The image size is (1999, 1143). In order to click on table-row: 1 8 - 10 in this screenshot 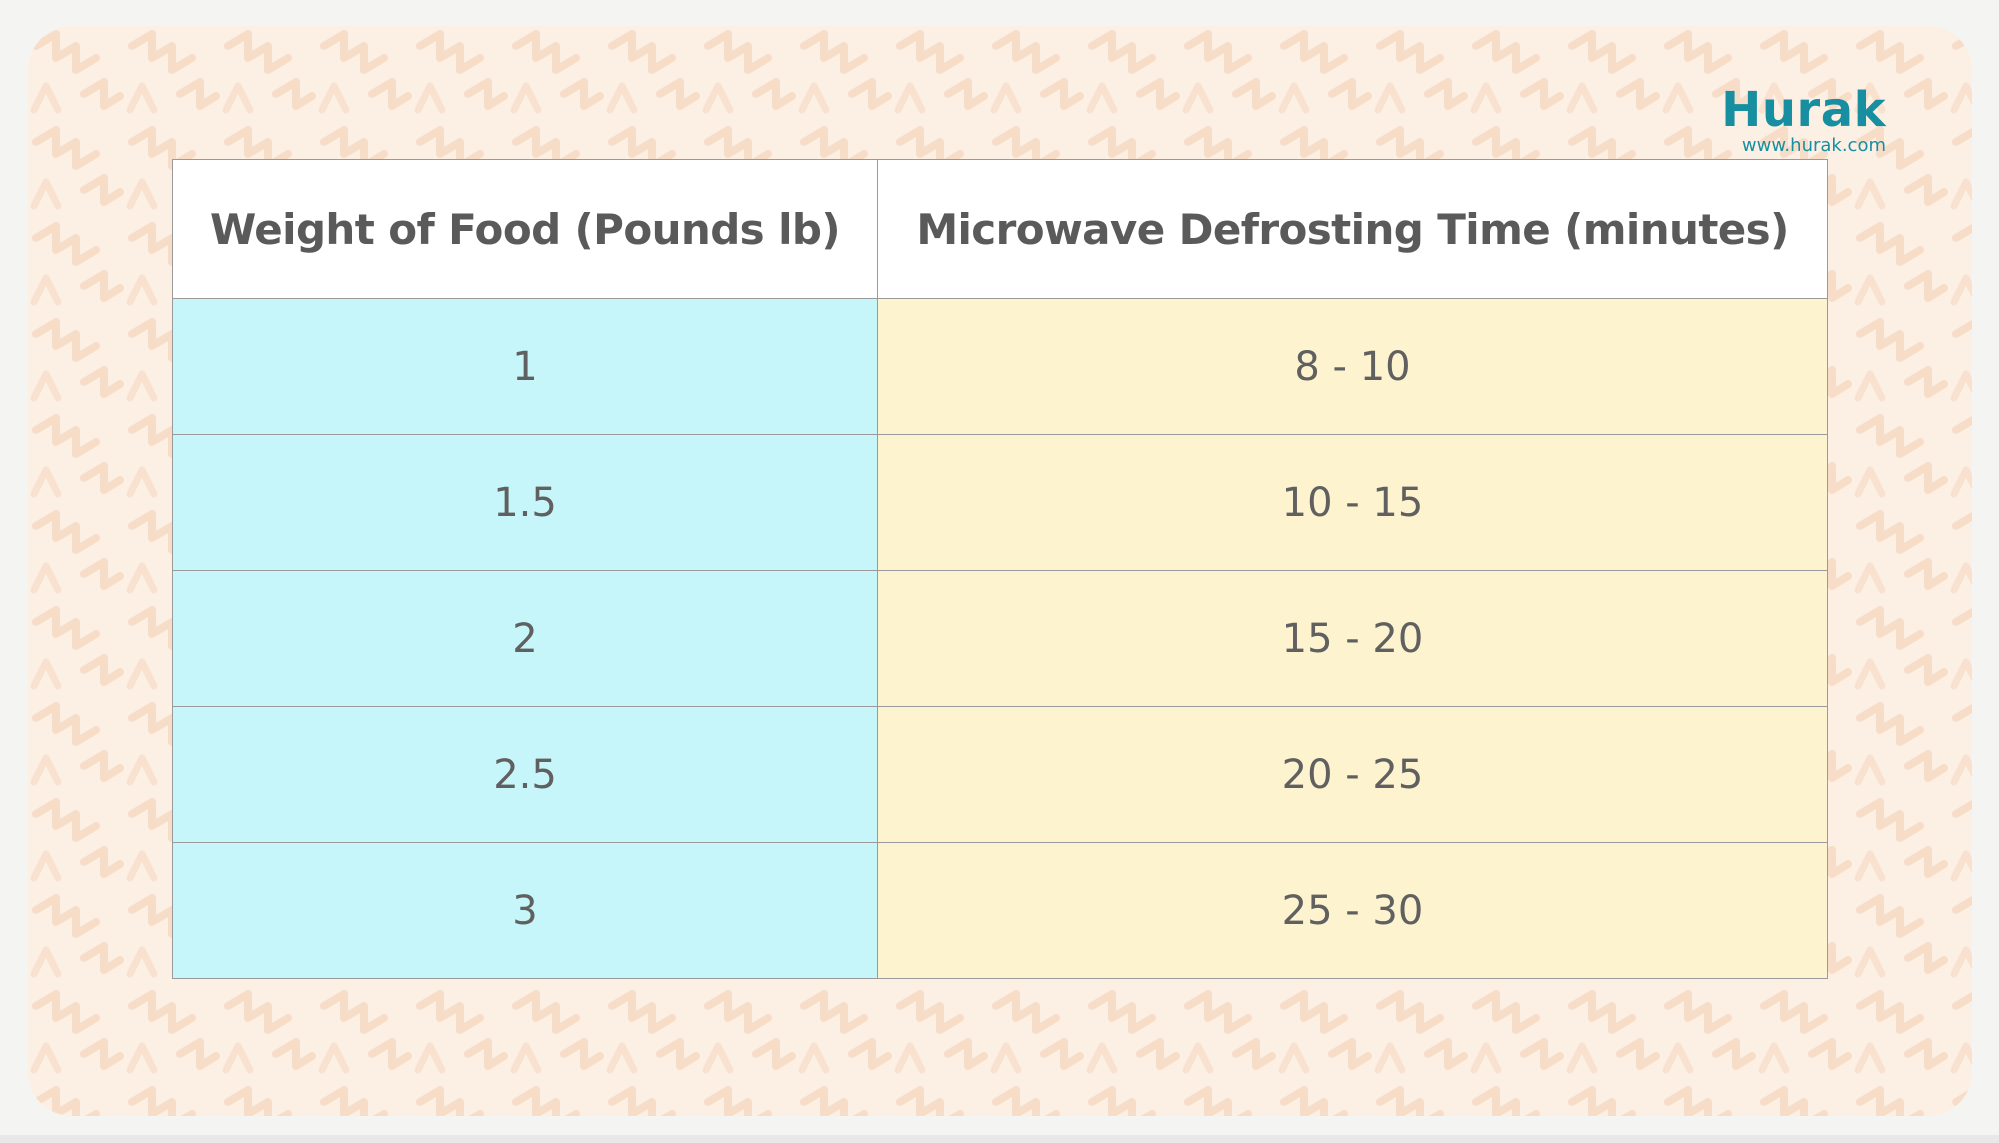, I will do `click(1000, 366)`.